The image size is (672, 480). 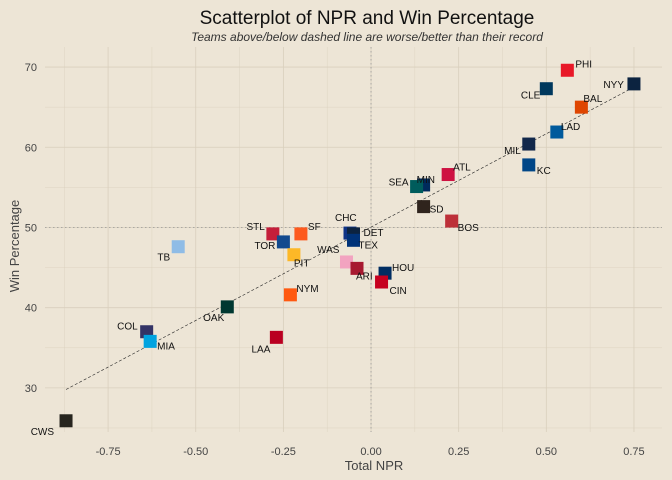 What do you see at coordinates (512, 151) in the screenshot?
I see `point-label-mil: MIL` at bounding box center [512, 151].